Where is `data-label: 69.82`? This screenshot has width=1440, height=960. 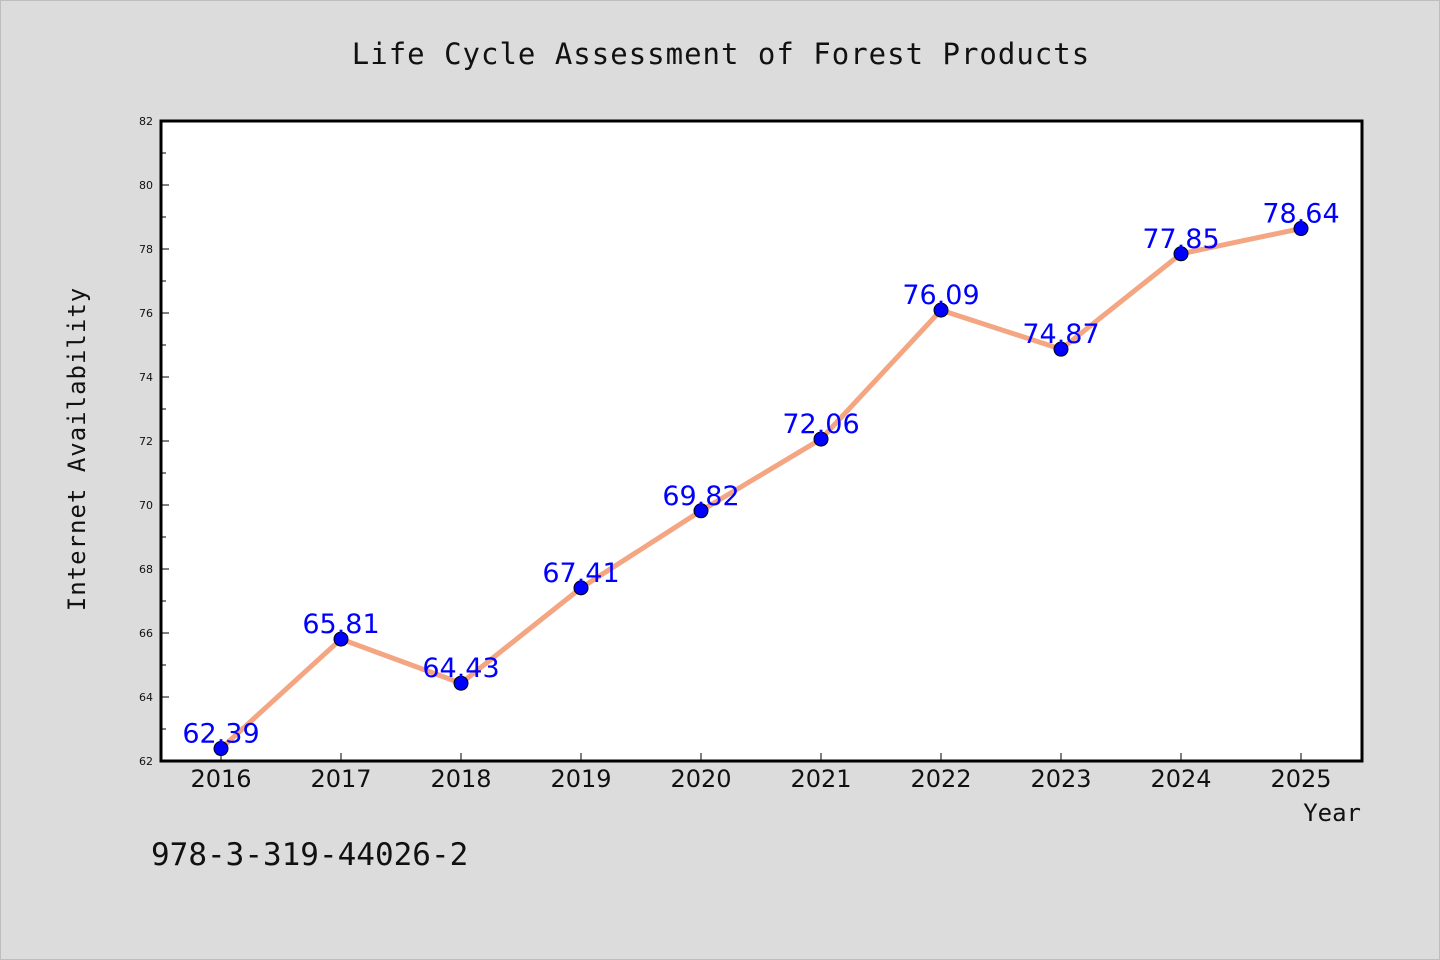
data-label: 69.82 is located at coordinates (700, 496).